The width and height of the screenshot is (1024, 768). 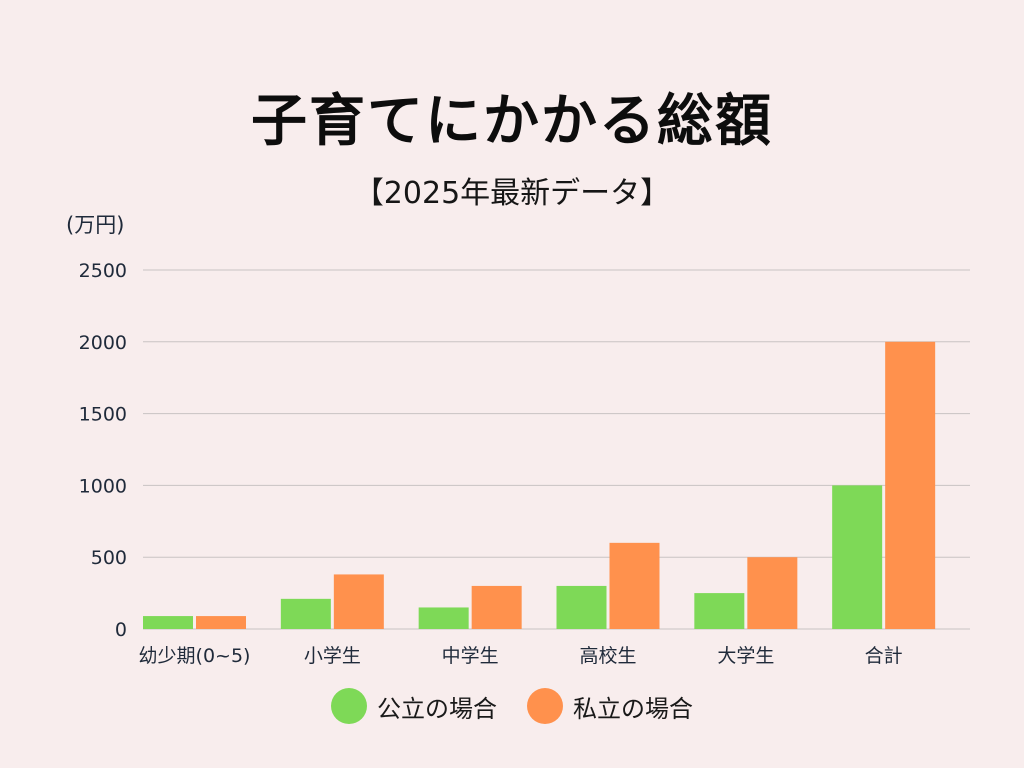 I want to click on legend-swatch-public, so click(x=349, y=706).